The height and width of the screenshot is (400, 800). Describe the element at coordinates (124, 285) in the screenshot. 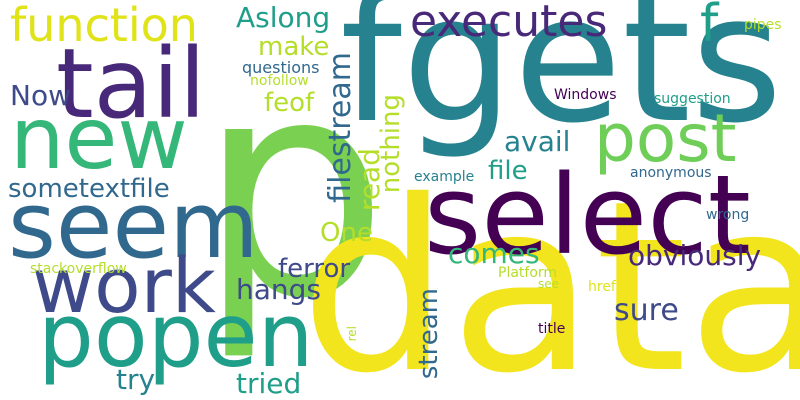

I see `word-work: work` at that location.